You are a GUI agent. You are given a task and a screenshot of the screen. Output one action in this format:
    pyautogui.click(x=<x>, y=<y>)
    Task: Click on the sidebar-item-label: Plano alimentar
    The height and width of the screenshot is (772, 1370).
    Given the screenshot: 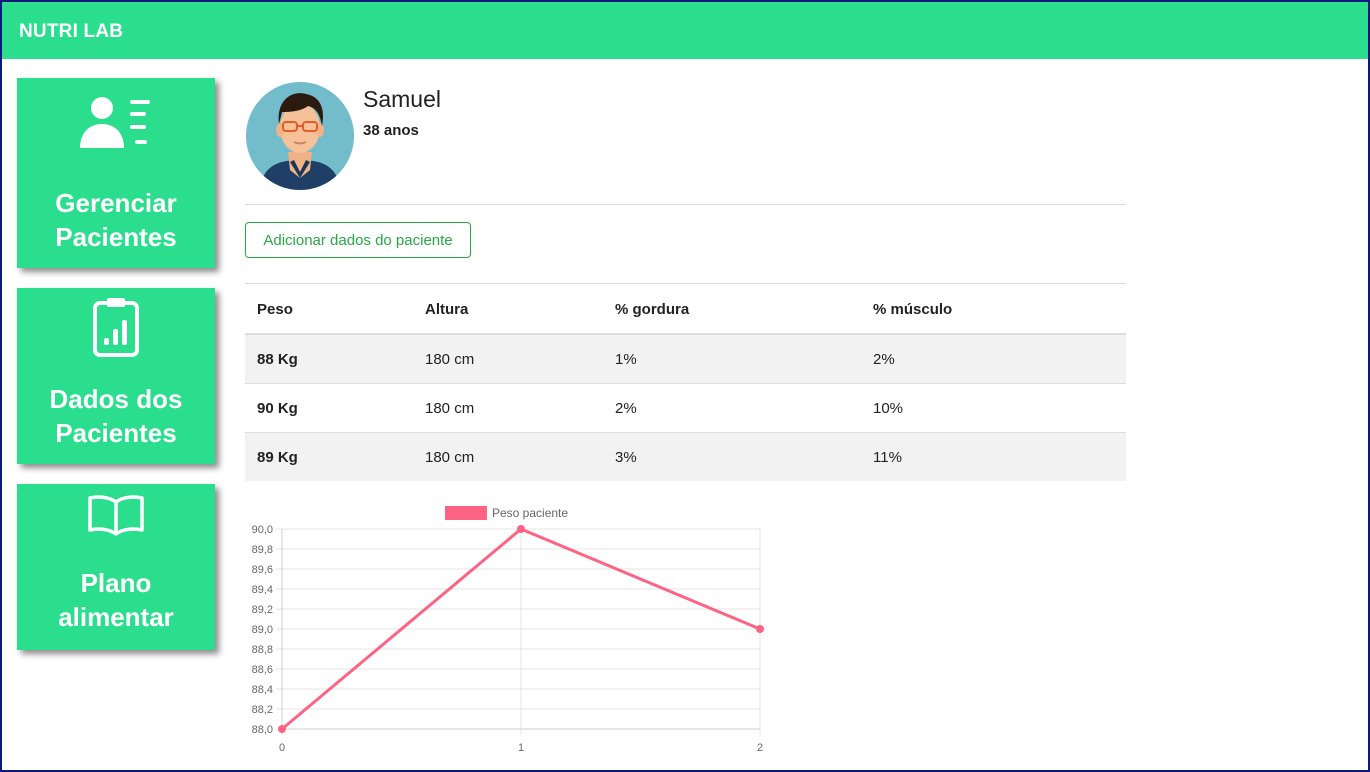 What is the action you would take?
    pyautogui.click(x=116, y=600)
    